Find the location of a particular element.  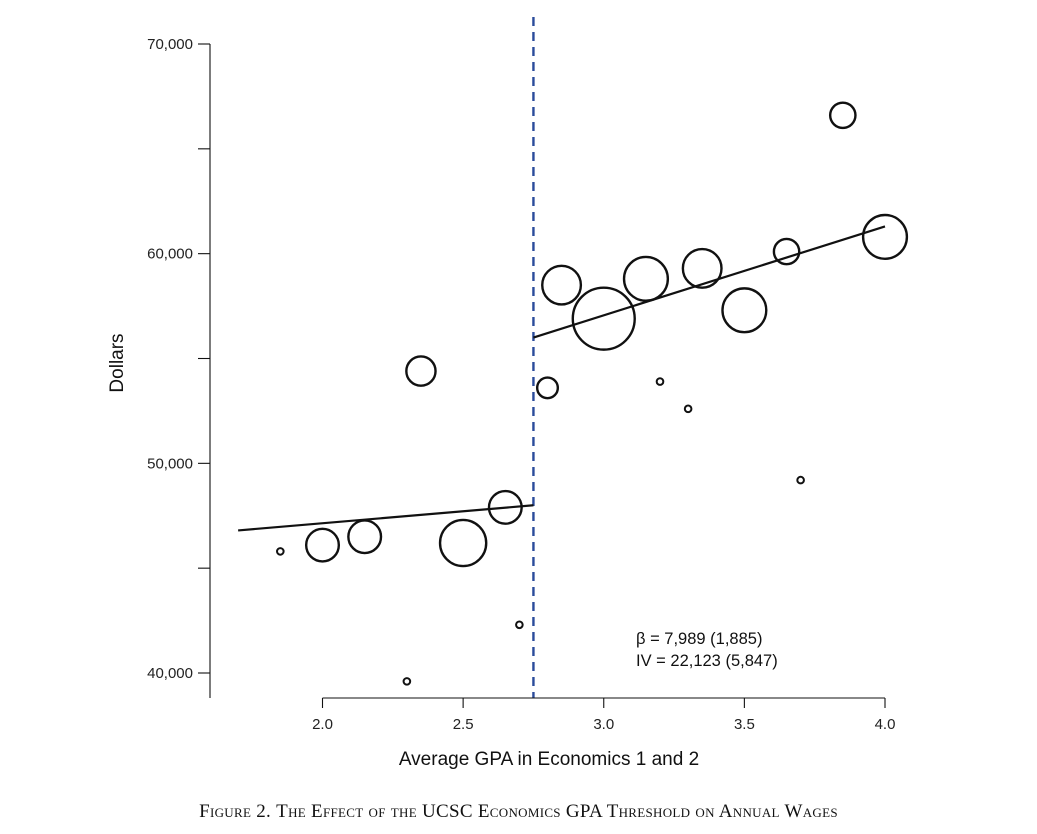

fit-line-above is located at coordinates (709, 282).